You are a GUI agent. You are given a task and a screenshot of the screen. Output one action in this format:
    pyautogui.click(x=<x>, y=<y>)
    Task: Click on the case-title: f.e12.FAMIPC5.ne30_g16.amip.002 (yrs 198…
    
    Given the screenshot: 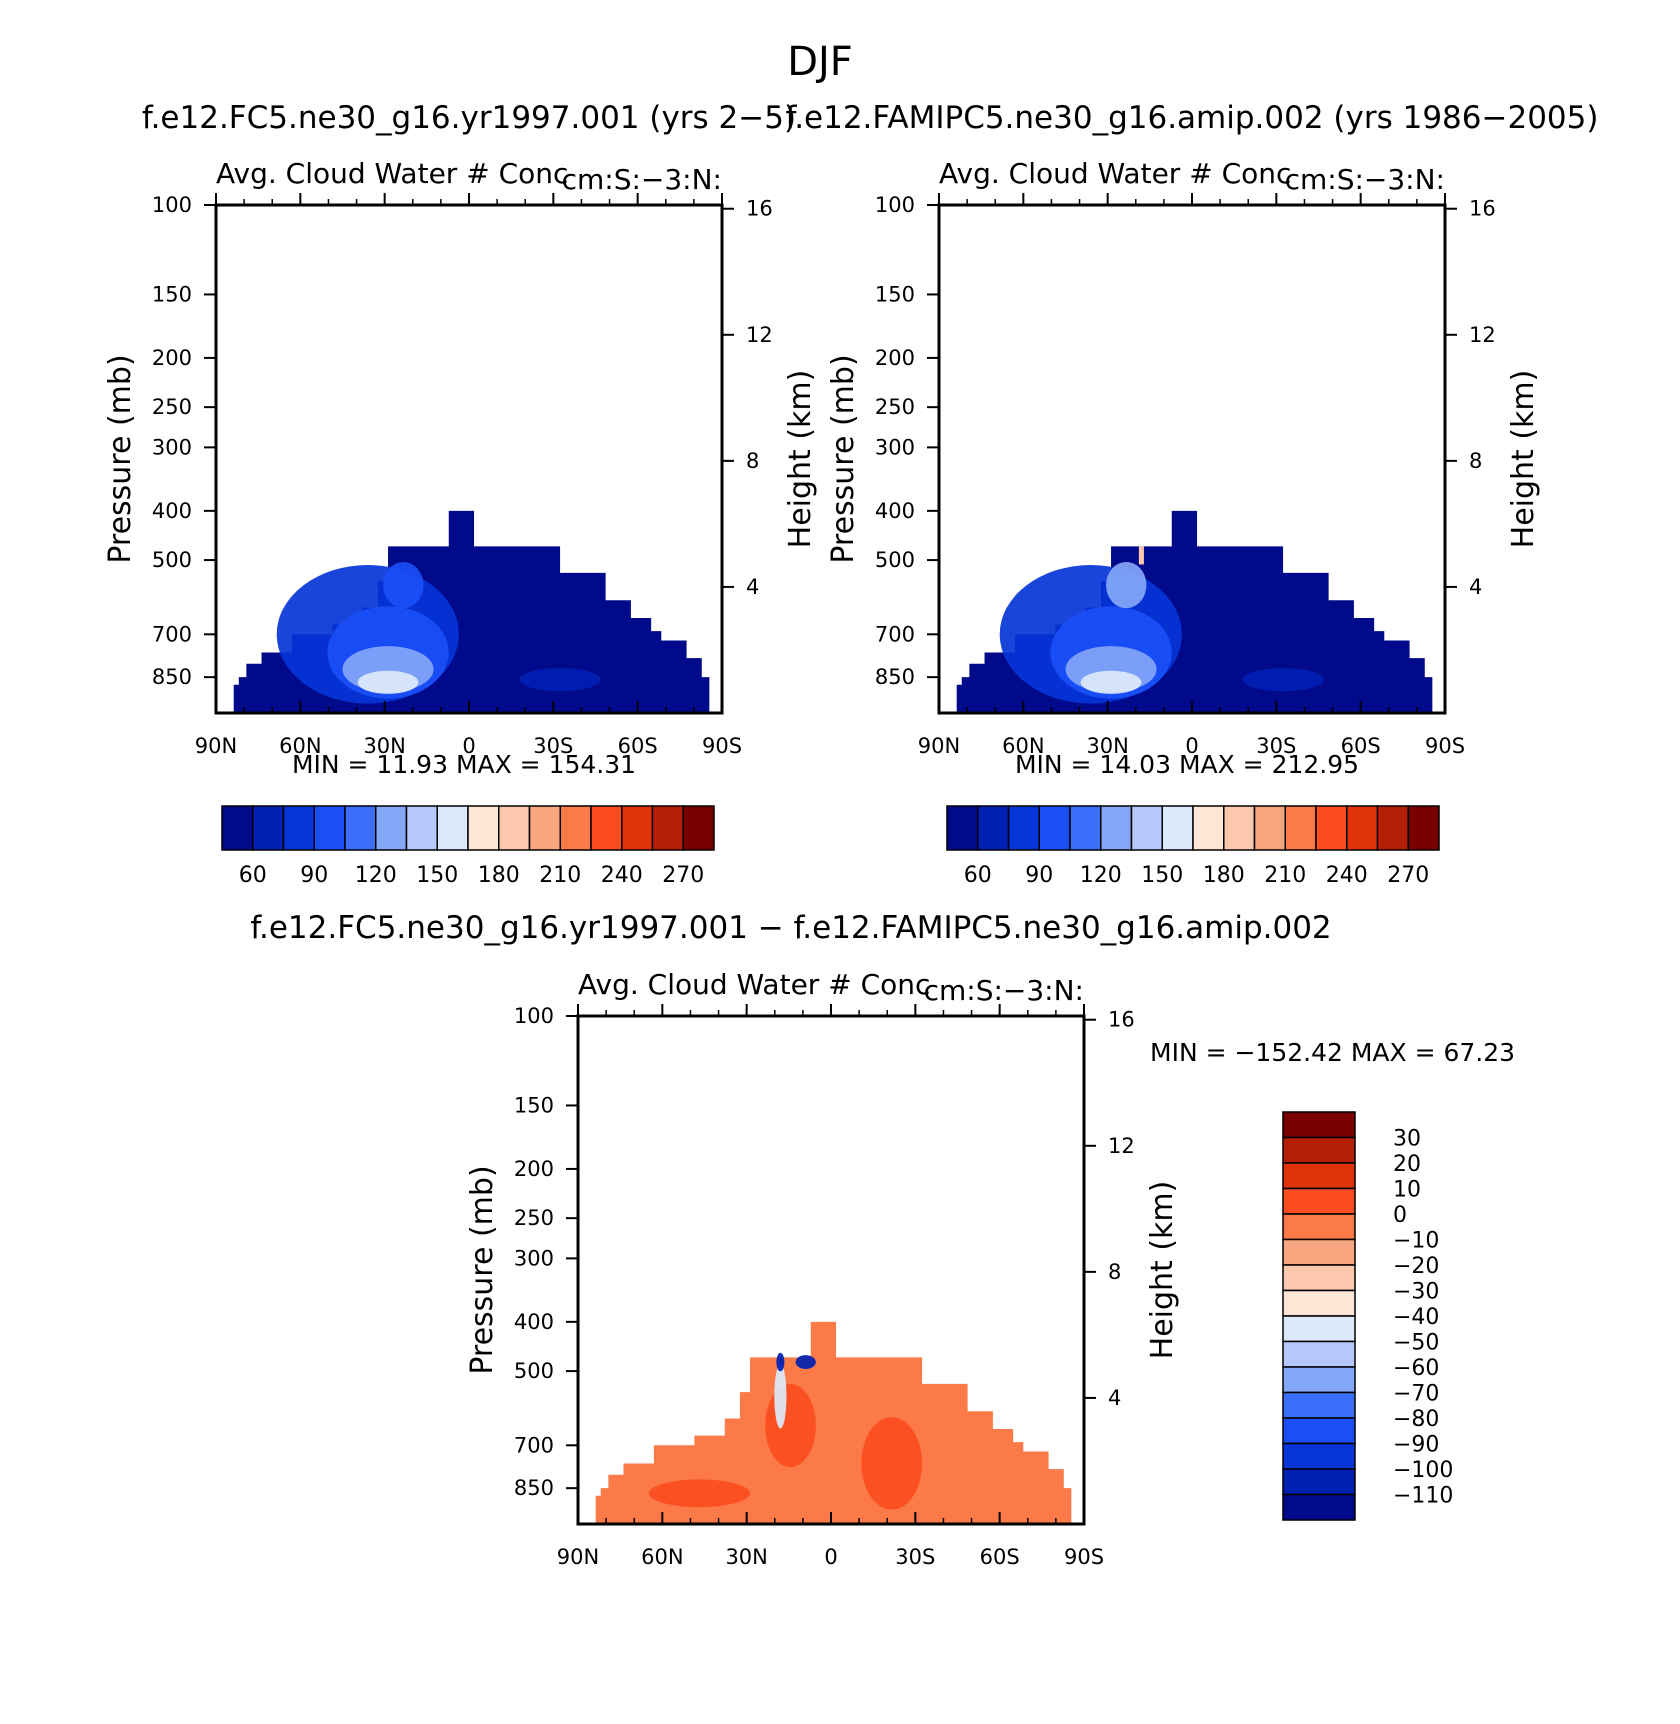 What is the action you would take?
    pyautogui.click(x=1192, y=118)
    